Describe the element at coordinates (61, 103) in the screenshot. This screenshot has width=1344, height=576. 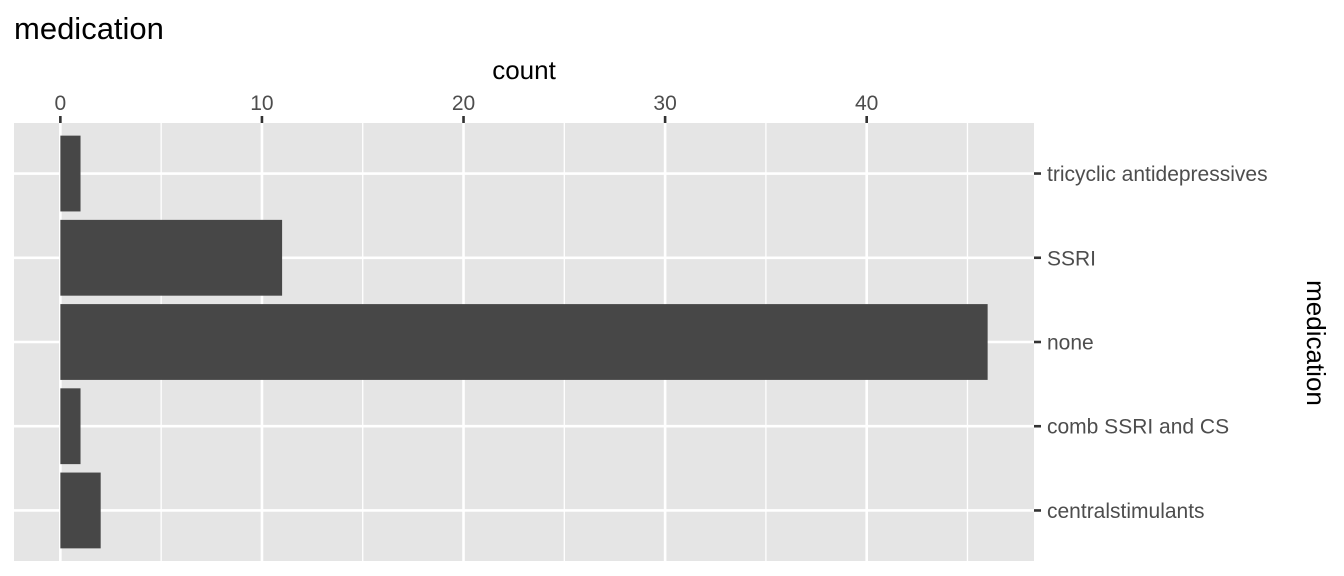
I see `x-tick-label: 0` at that location.